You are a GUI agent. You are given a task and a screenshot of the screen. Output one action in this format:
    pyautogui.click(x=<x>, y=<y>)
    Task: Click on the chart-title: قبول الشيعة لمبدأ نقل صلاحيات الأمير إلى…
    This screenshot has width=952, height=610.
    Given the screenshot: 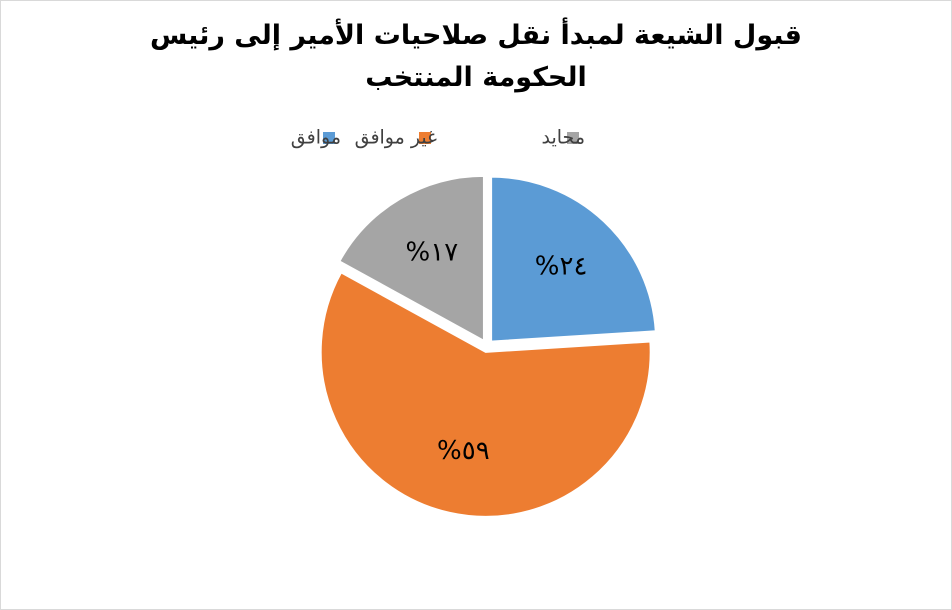 What is the action you would take?
    pyautogui.click(x=476, y=56)
    